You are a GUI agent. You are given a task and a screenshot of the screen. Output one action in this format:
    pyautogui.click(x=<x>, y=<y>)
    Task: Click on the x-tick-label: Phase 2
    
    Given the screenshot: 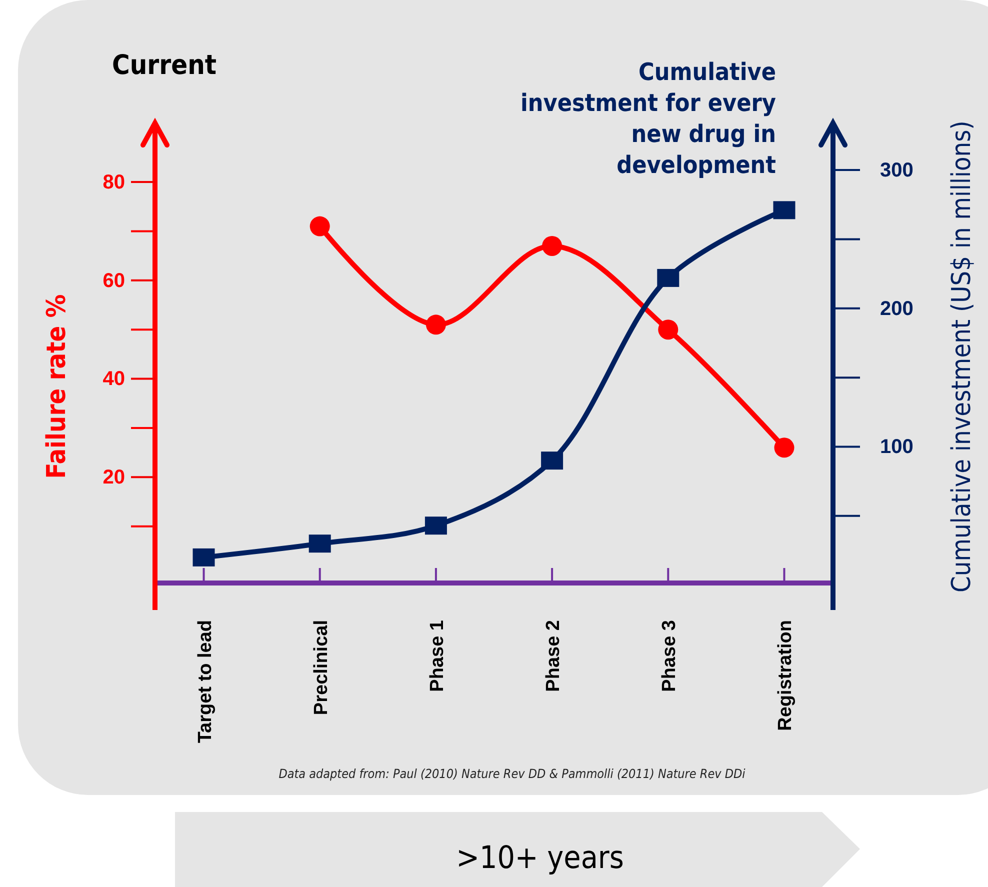 What is the action you would take?
    pyautogui.click(x=553, y=656)
    